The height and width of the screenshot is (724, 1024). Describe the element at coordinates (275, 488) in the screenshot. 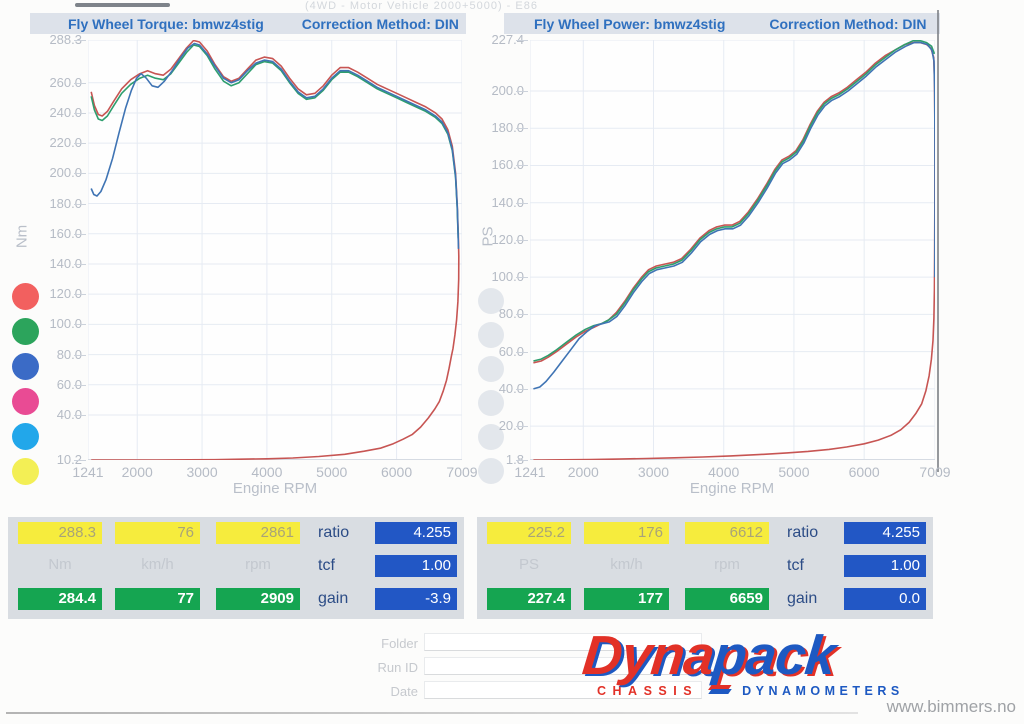

I see `torque-x-axis-label: Engine RPM` at that location.